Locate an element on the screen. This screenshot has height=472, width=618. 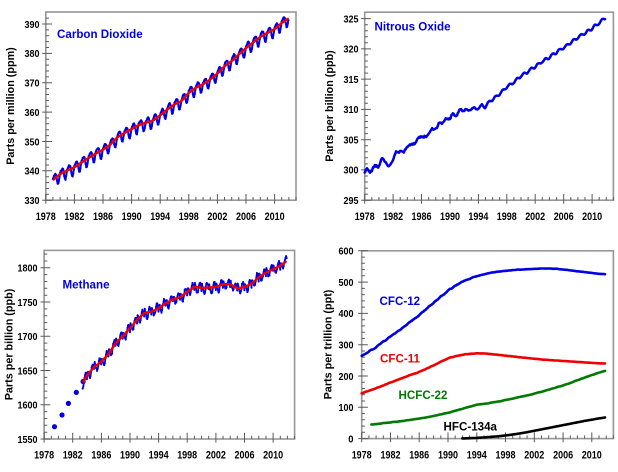
svg-text: 0 is located at coordinates (350, 439).